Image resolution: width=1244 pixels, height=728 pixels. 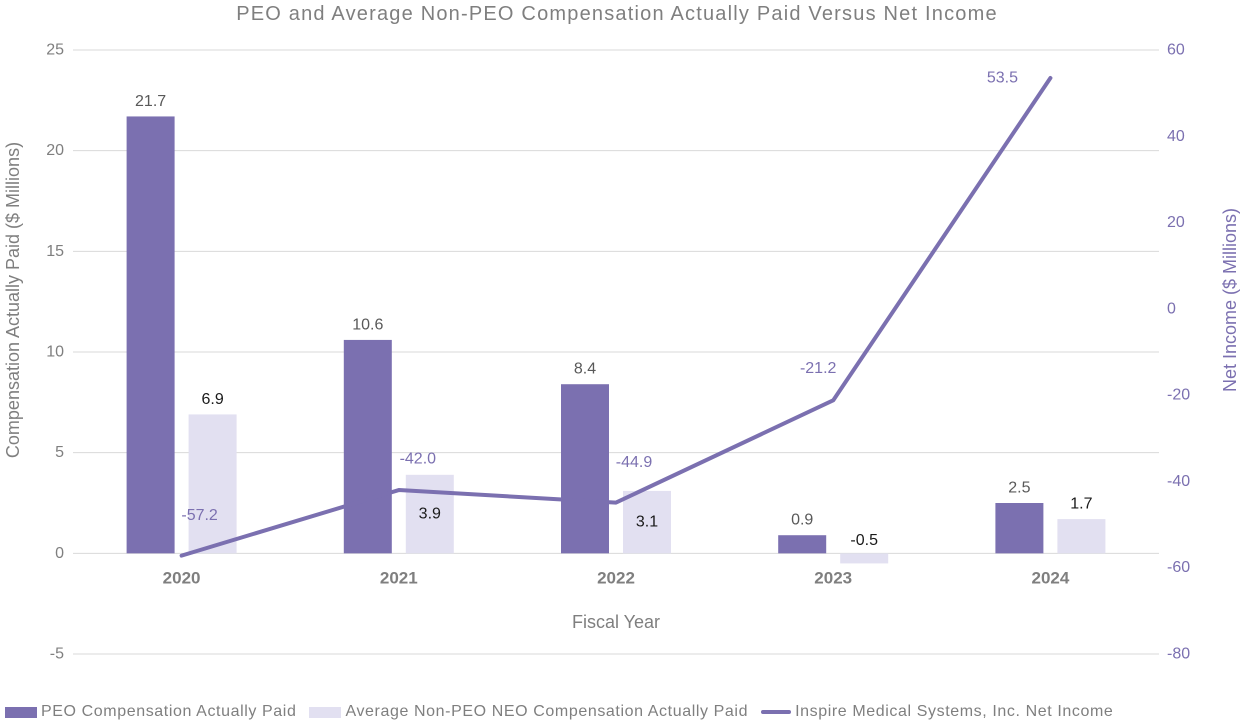 What do you see at coordinates (367, 324) in the screenshot?
I see `bar-value-label: 10.6` at bounding box center [367, 324].